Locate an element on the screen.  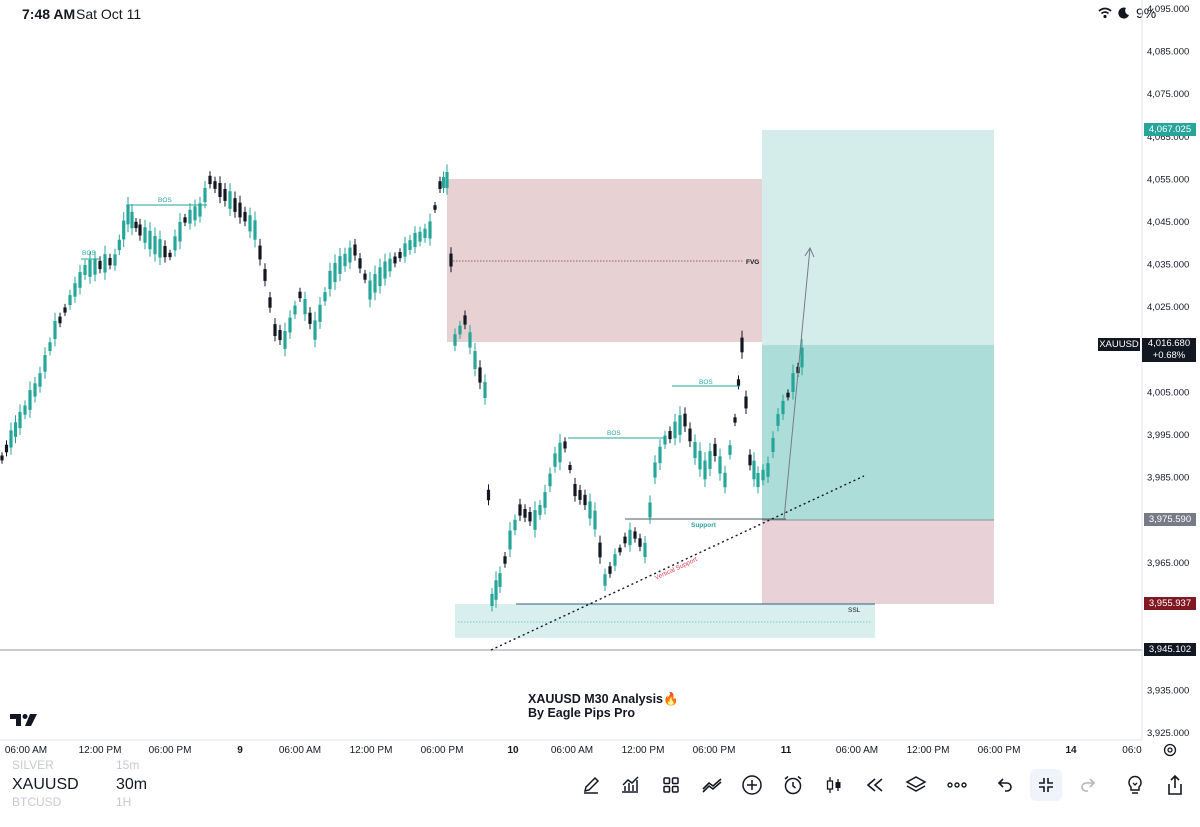
caption-line-2: By Eagle Pips Pro is located at coordinates (581, 713).